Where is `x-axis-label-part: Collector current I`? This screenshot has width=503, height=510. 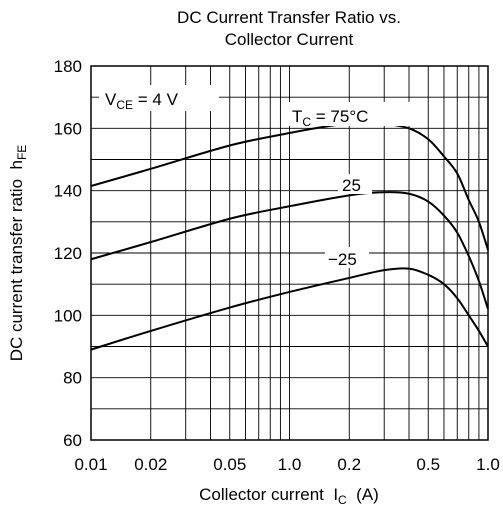 x-axis-label-part: Collector current I is located at coordinates (268, 494).